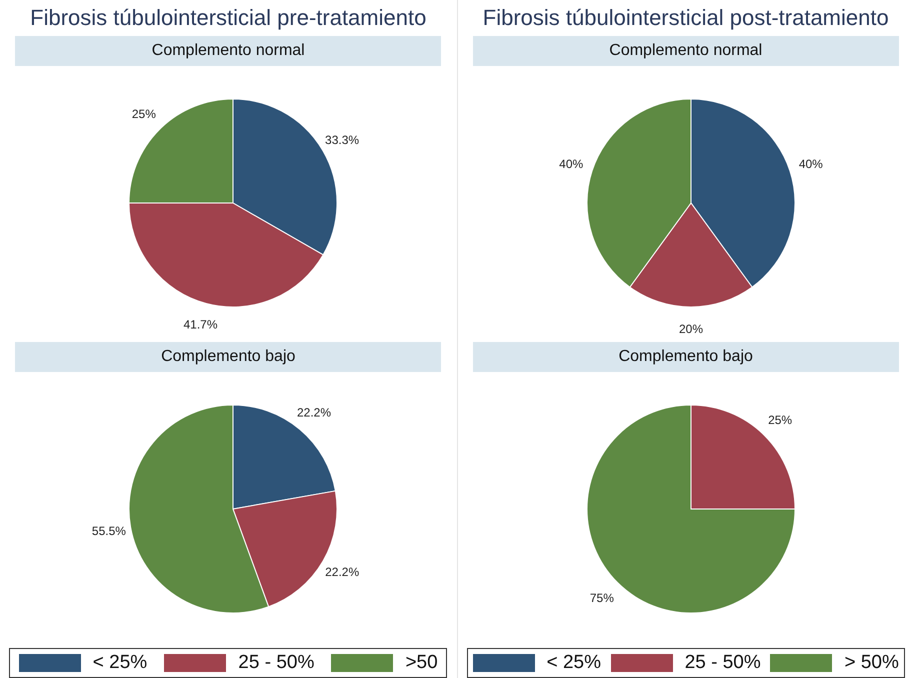 The width and height of the screenshot is (914, 678). I want to click on legend-label: > 50%, so click(871, 663).